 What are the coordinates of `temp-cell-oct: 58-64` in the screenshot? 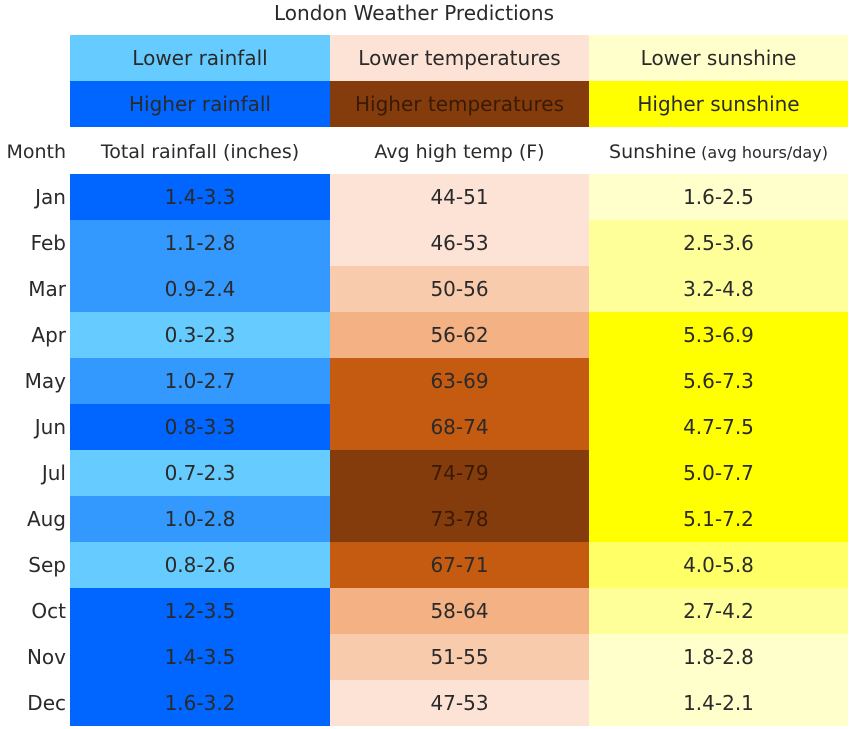 It's located at (459, 611).